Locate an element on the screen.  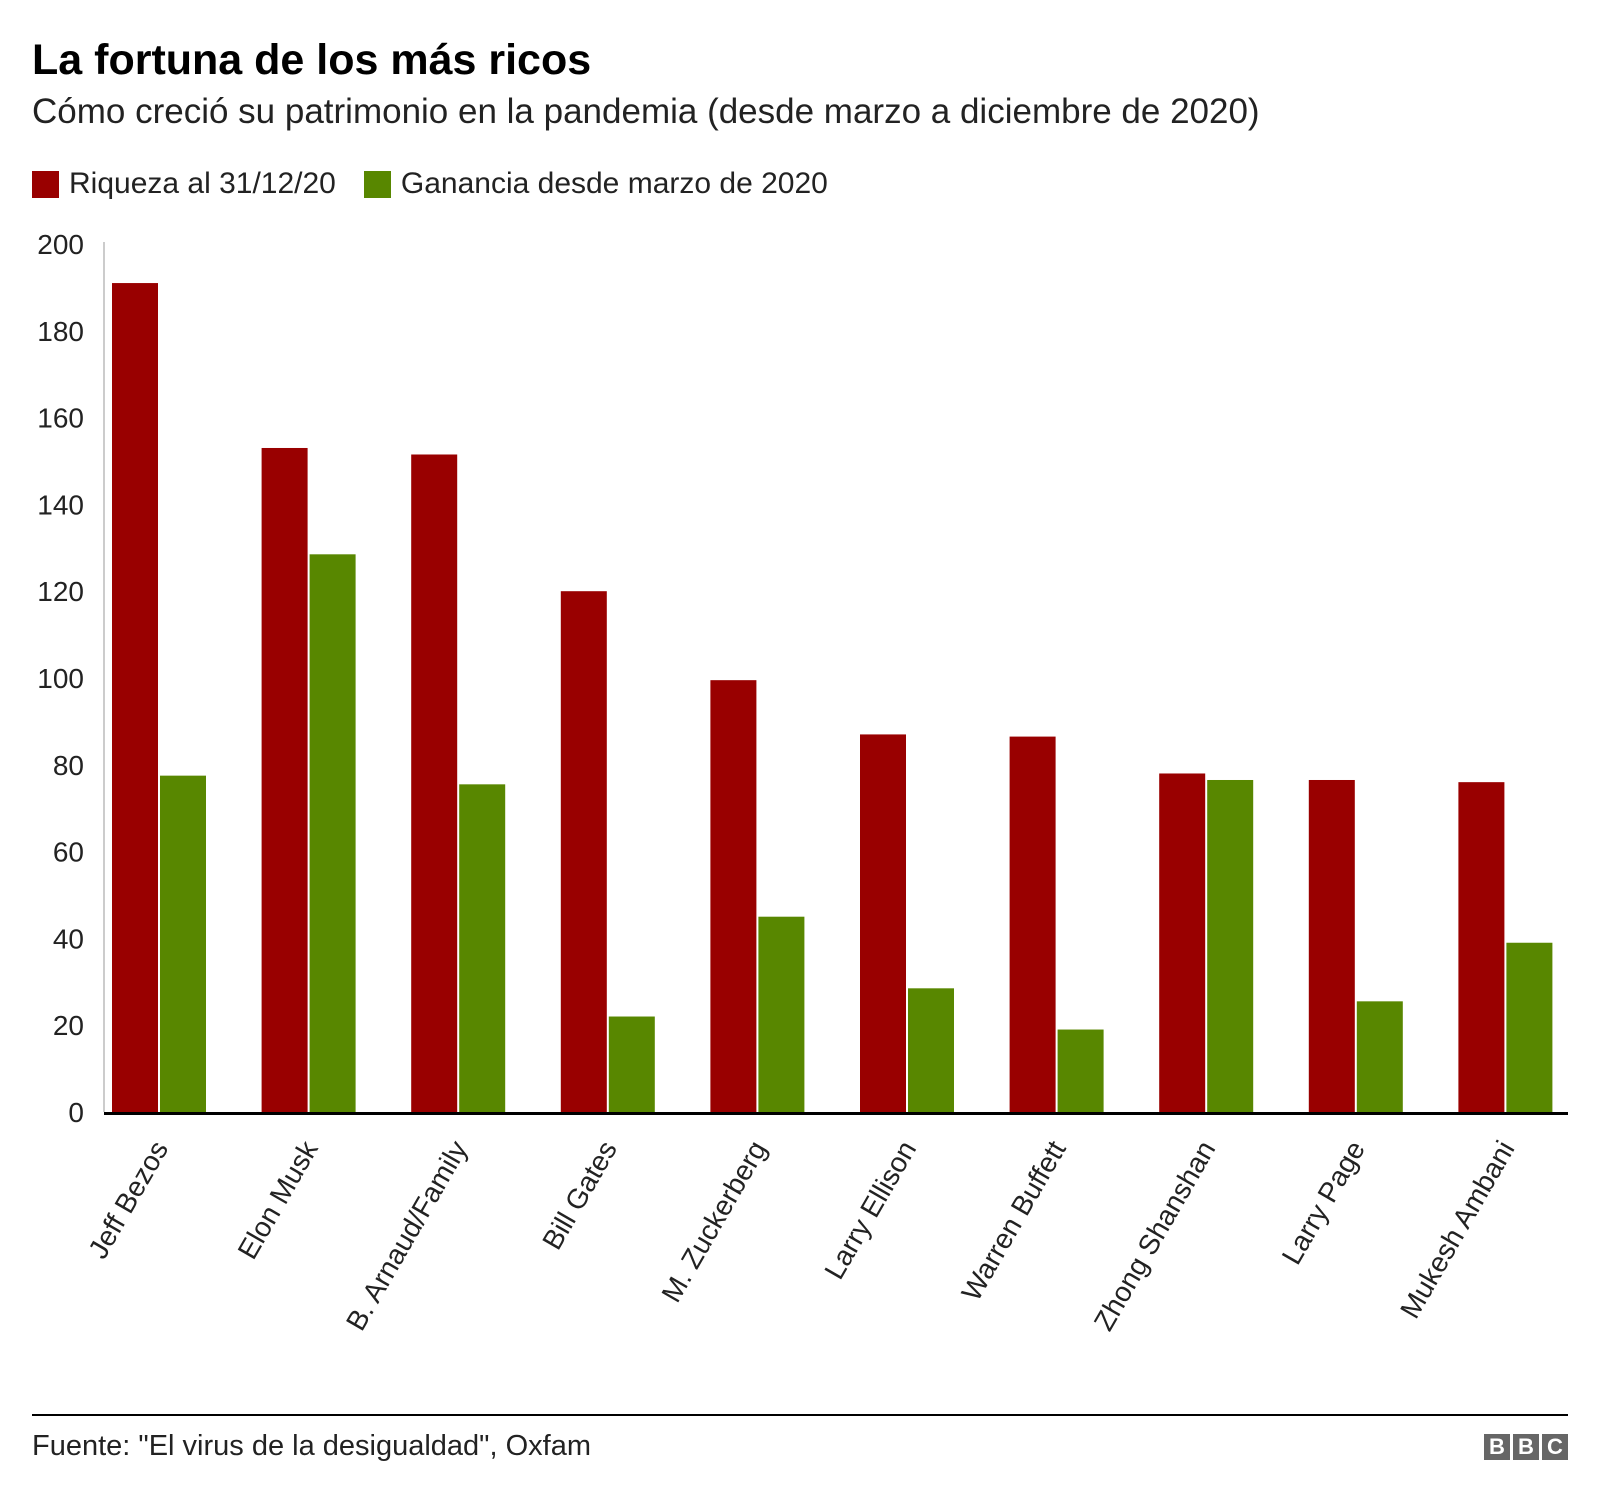
y-tick-label: 40 is located at coordinates (68, 938).